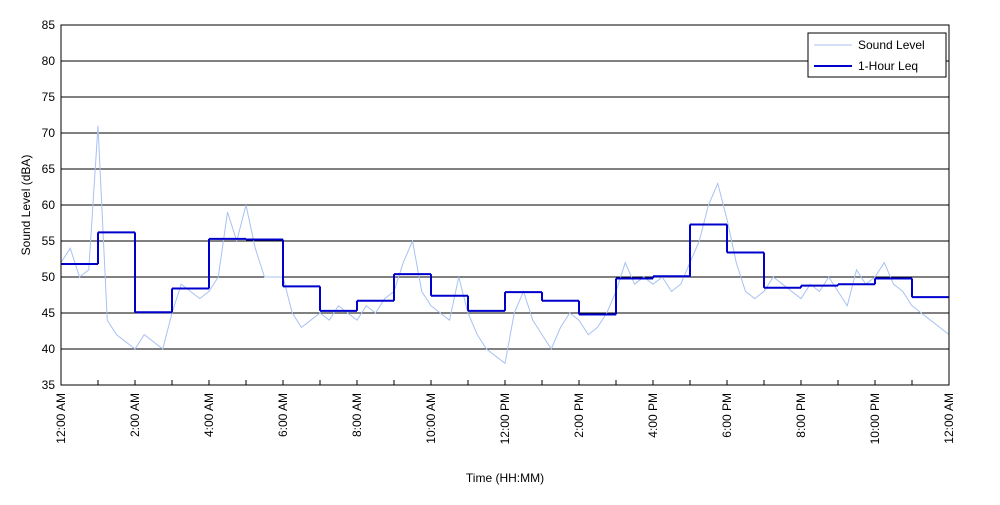  What do you see at coordinates (727, 415) in the screenshot?
I see `x-tick-label: 6:00 PM` at bounding box center [727, 415].